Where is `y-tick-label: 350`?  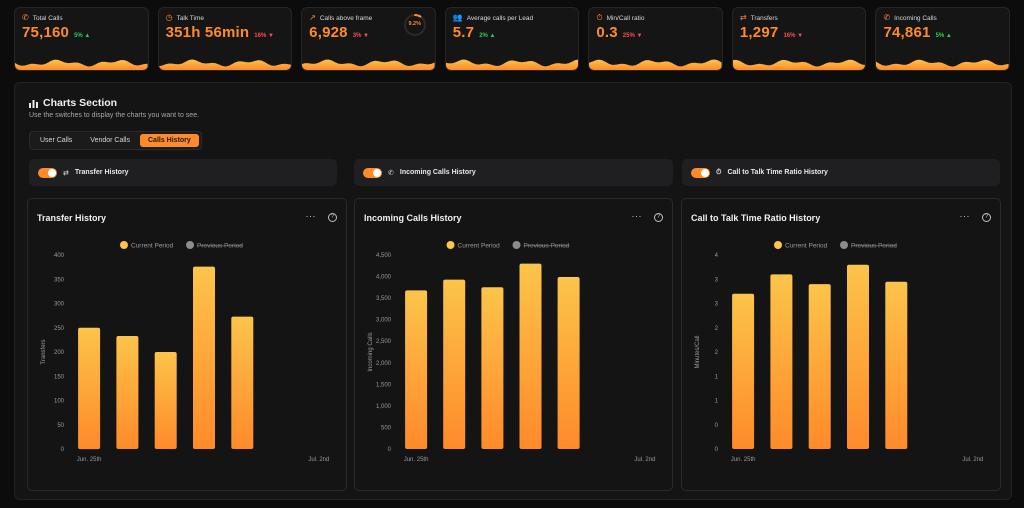 y-tick-label: 350 is located at coordinates (59, 280).